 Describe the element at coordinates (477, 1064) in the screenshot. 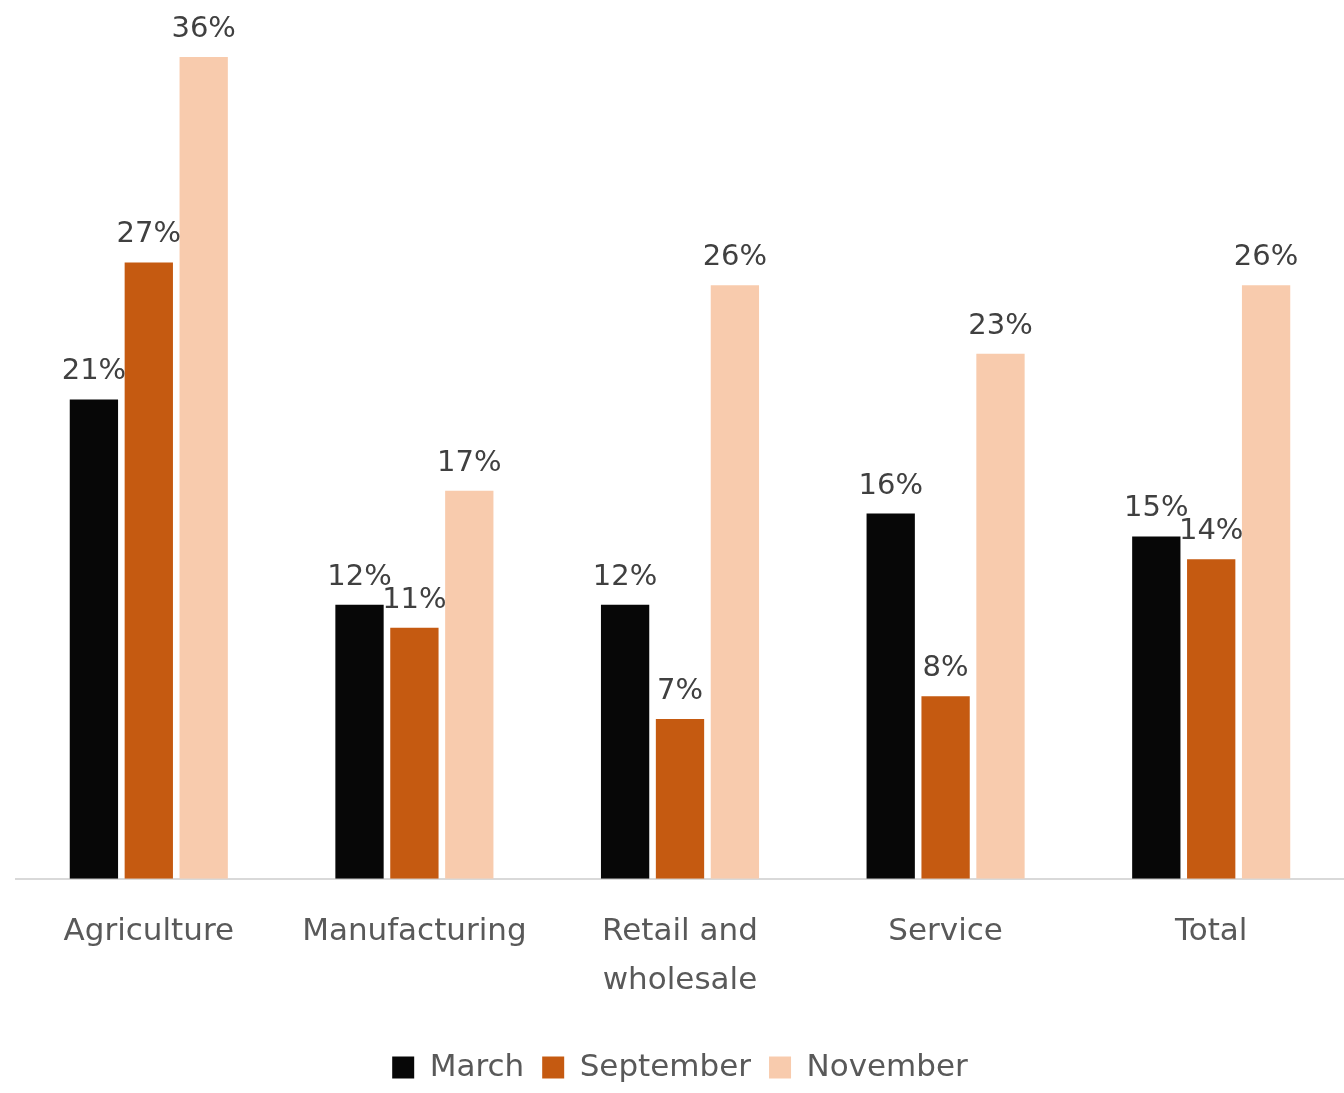

I see `legend-label: March` at that location.